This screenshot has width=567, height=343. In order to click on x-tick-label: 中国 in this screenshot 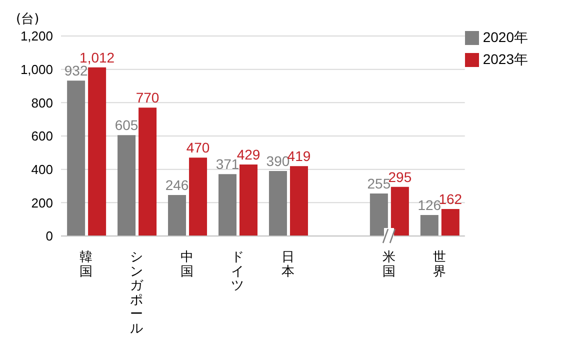, I will do `click(187, 265)`.